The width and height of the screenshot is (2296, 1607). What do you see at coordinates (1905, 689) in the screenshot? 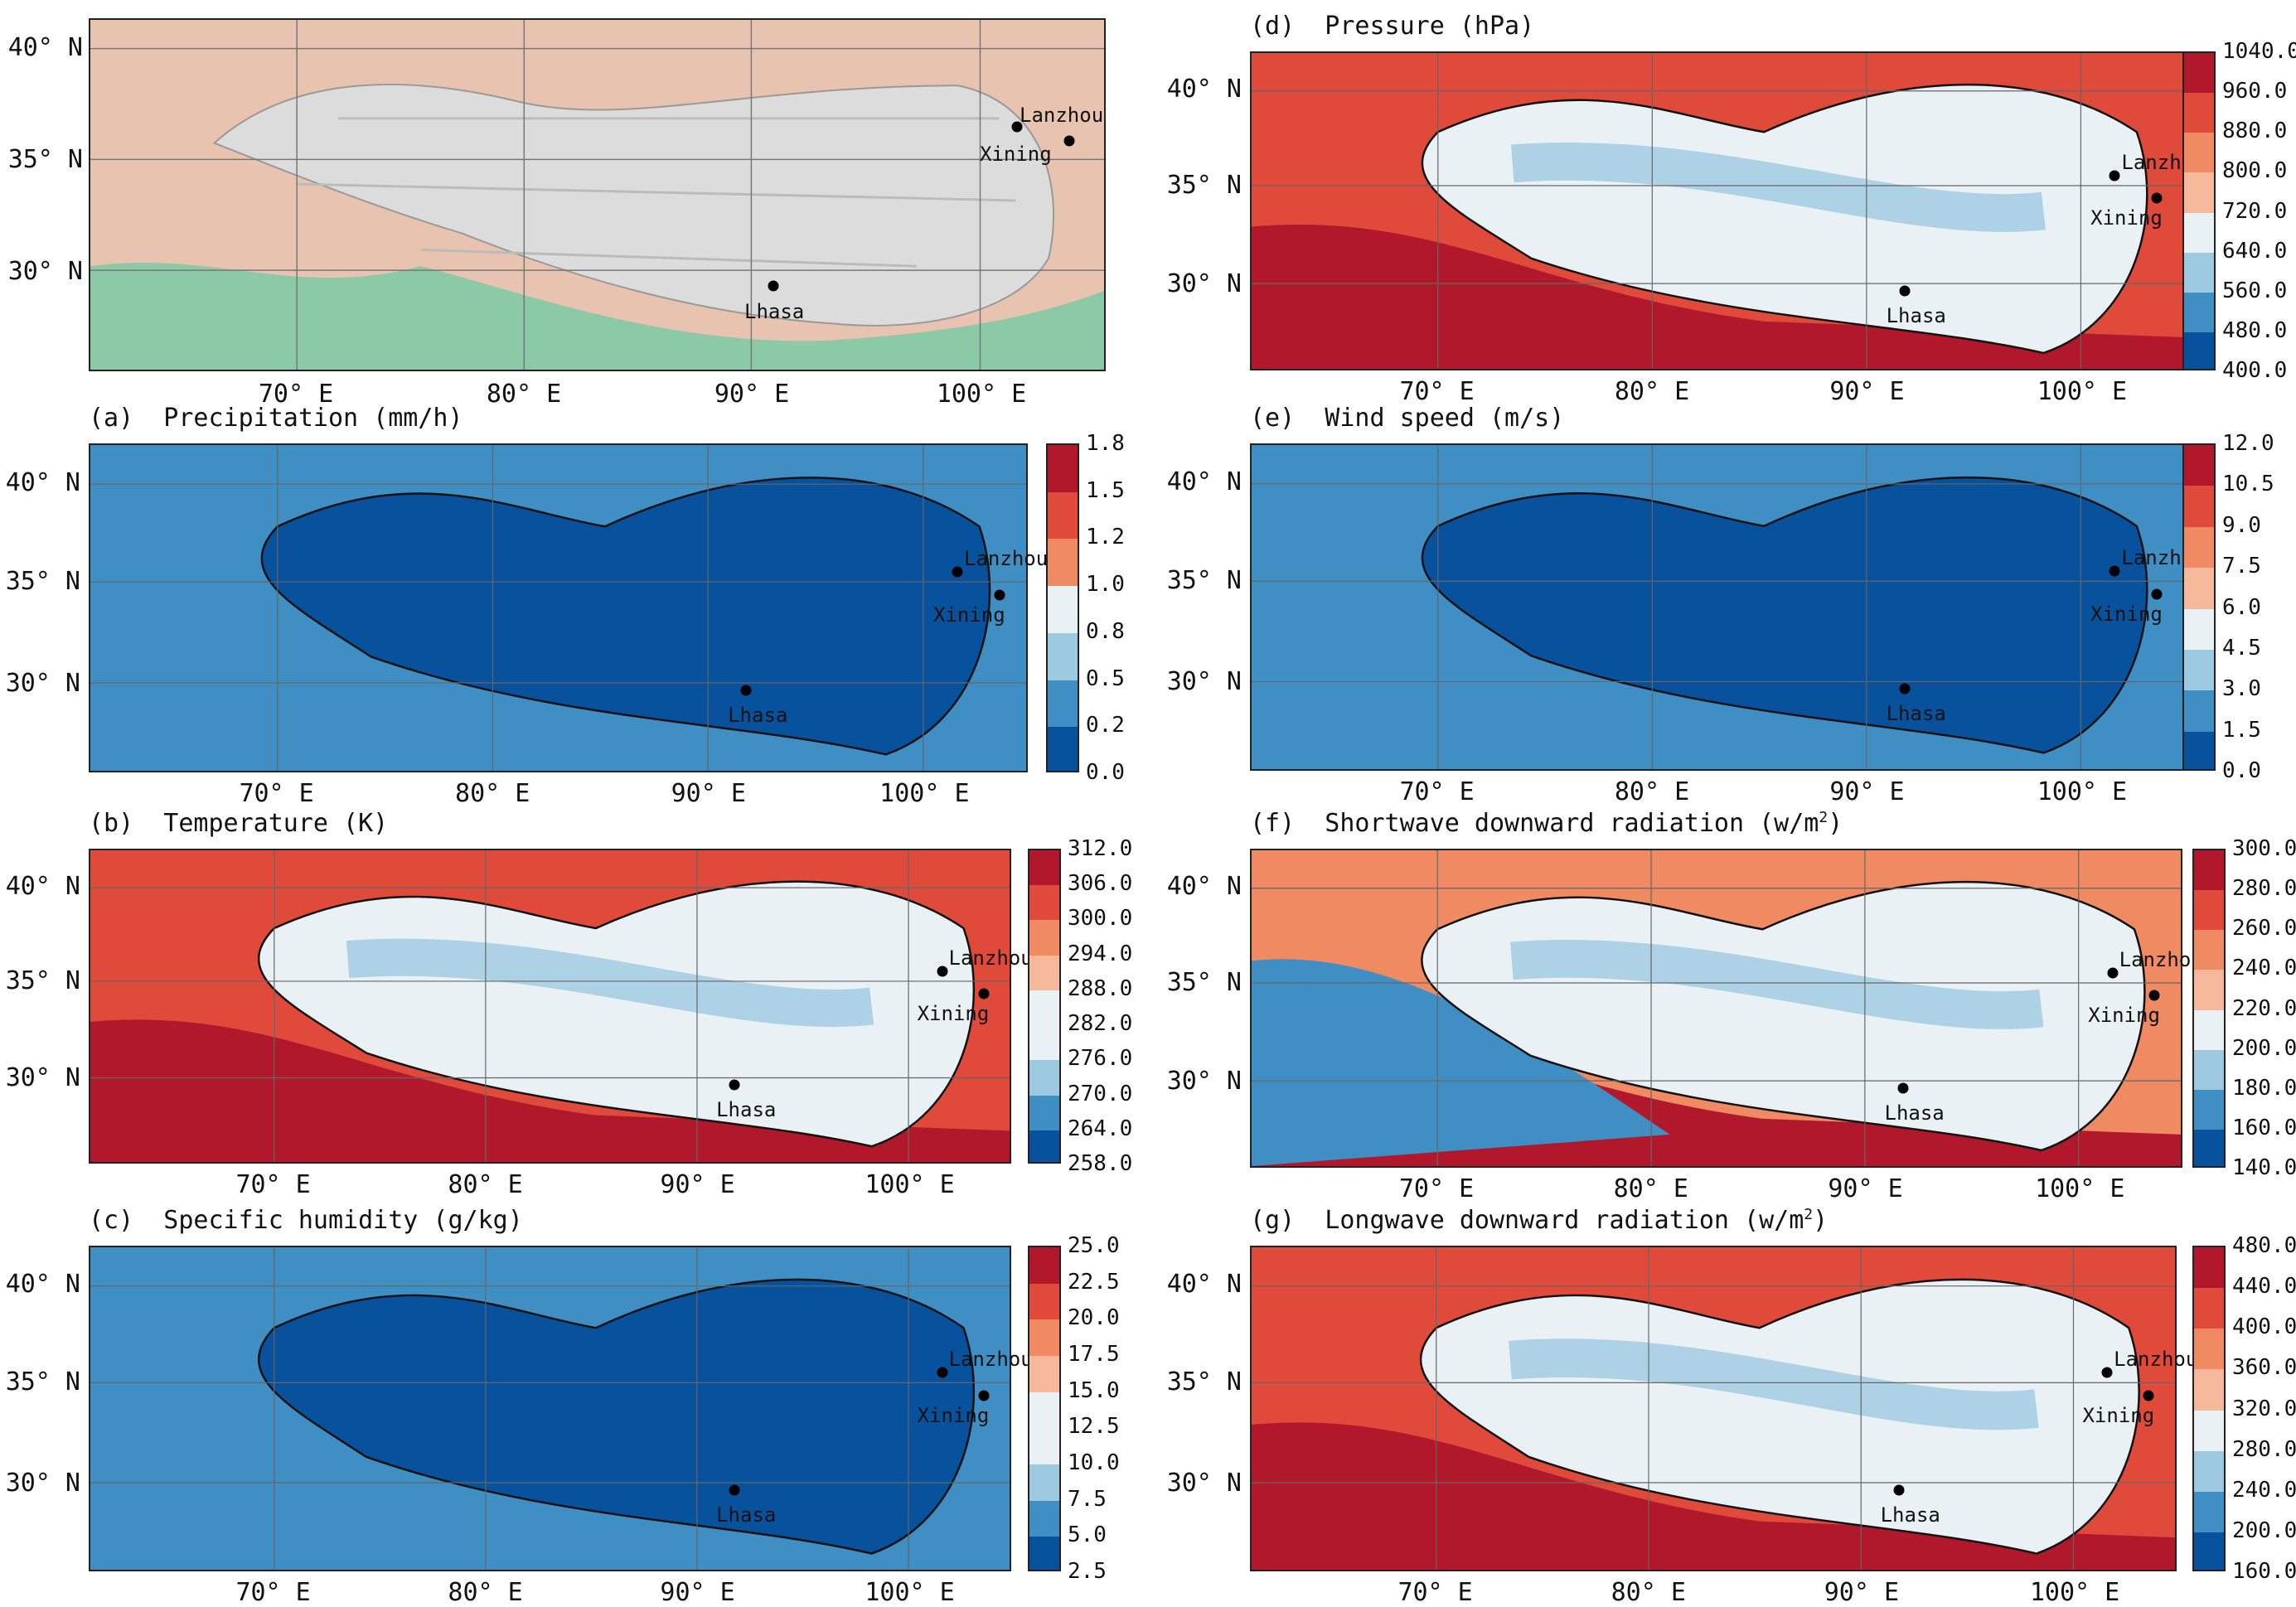
I see `lhasa-marker-e` at bounding box center [1905, 689].